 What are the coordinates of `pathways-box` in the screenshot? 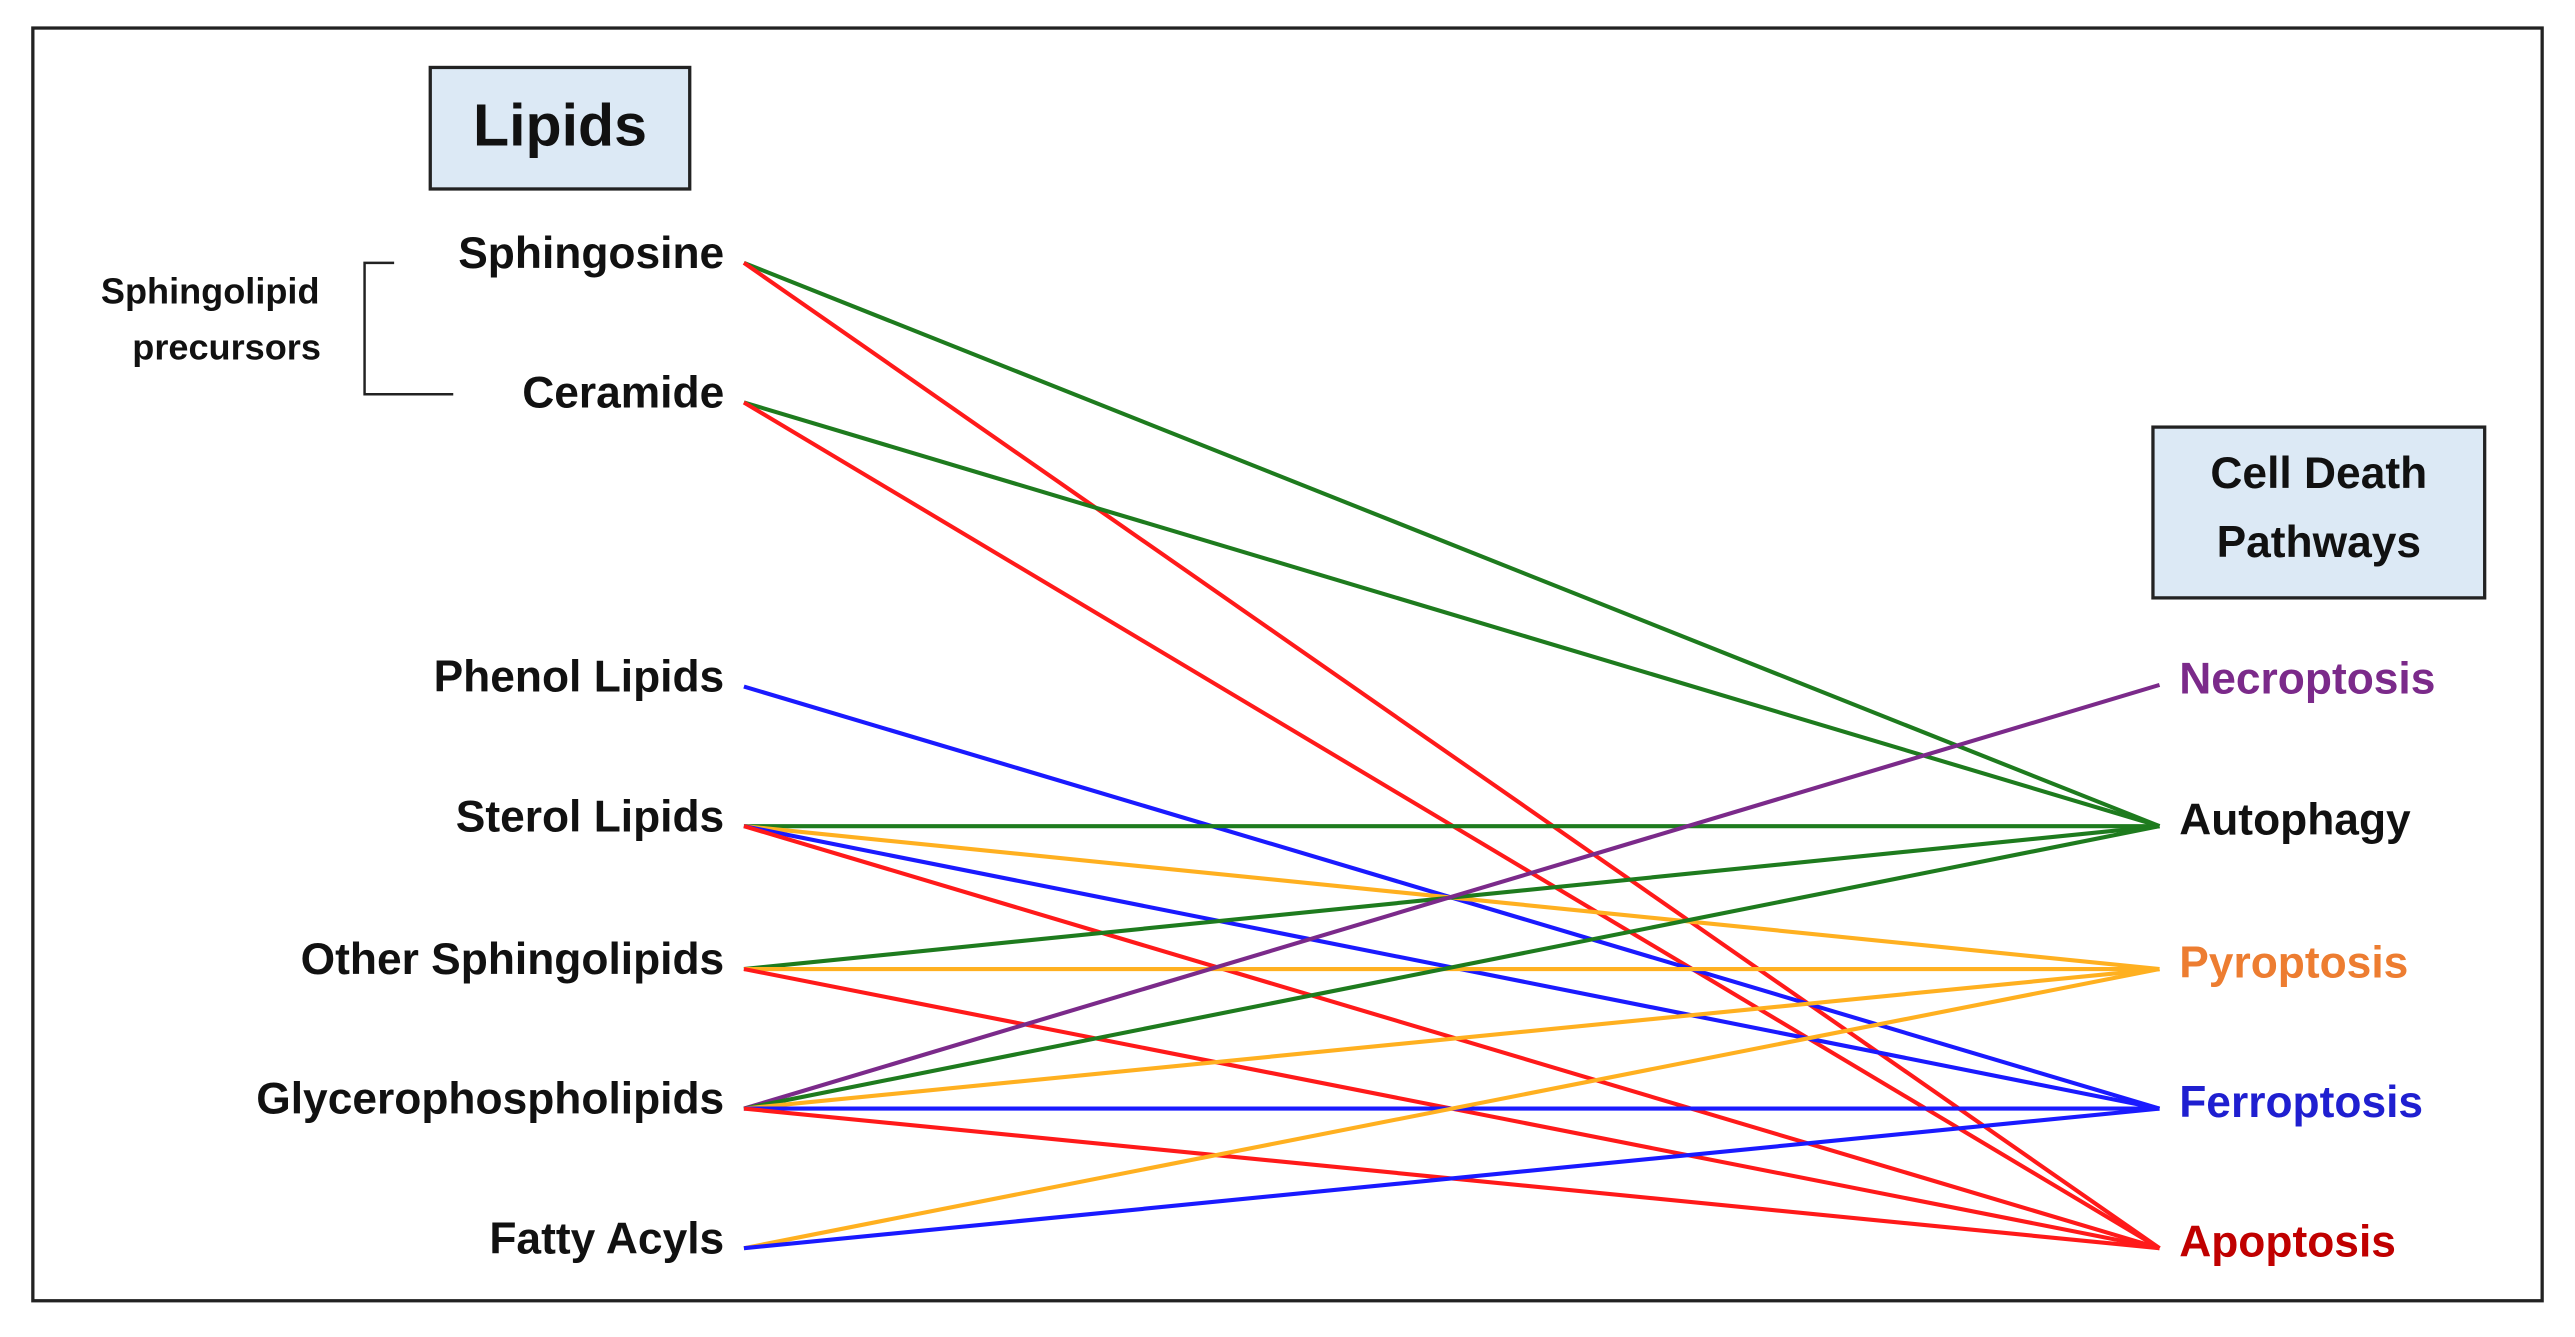 It's located at (2319, 512).